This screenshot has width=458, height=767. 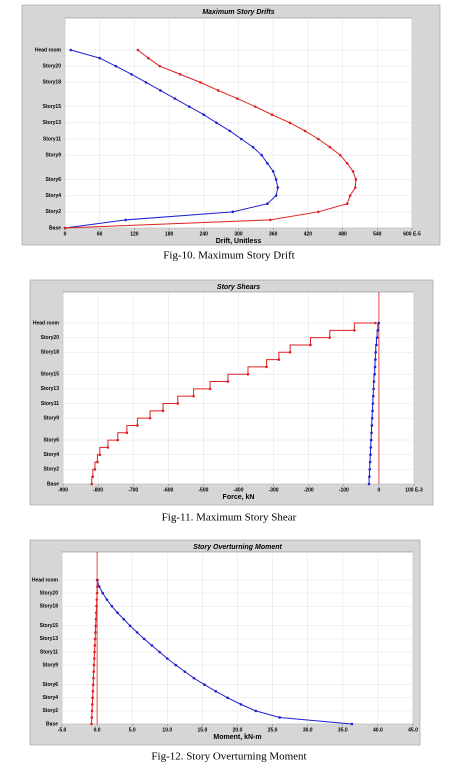 What do you see at coordinates (414, 490) in the screenshot?
I see `x-tick-label: 100 E-3` at bounding box center [414, 490].